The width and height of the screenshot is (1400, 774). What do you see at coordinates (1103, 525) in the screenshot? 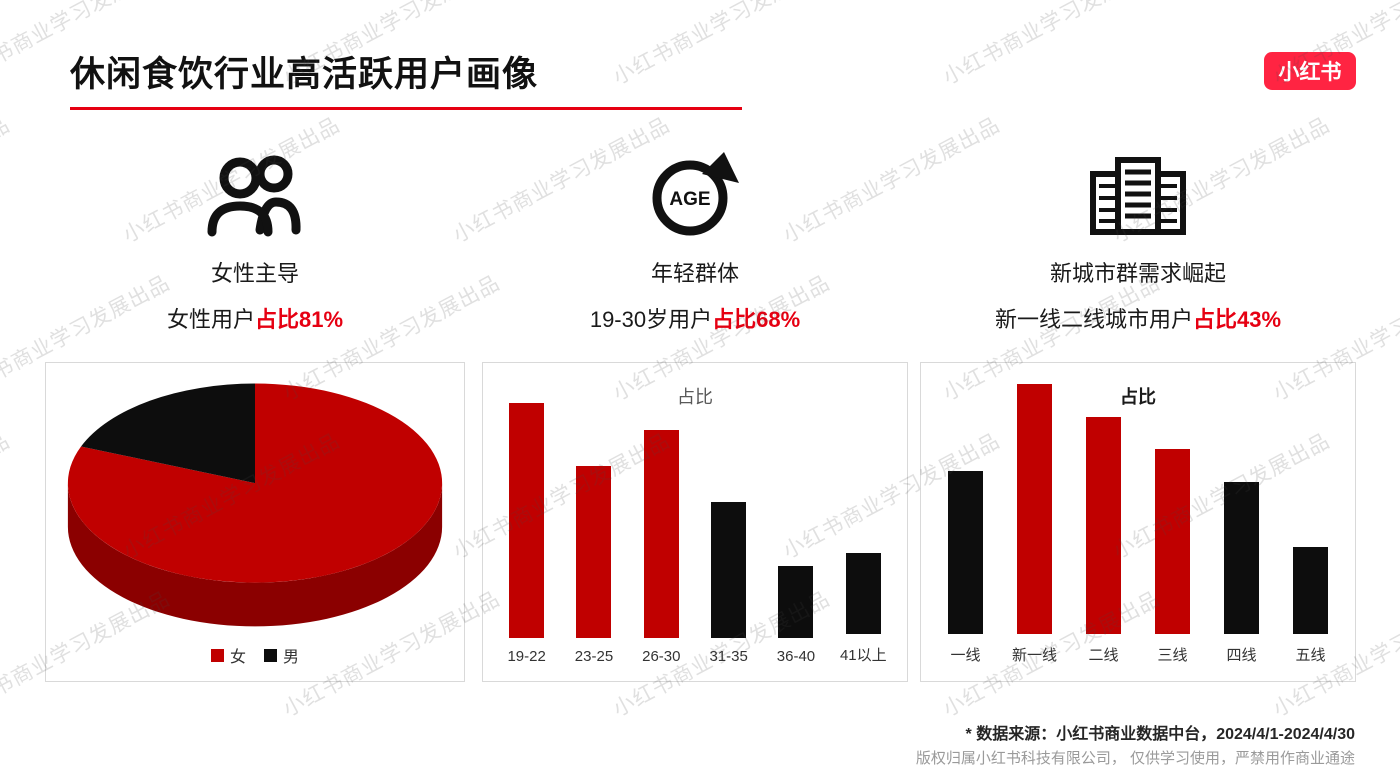
I see `bar-二线` at bounding box center [1103, 525].